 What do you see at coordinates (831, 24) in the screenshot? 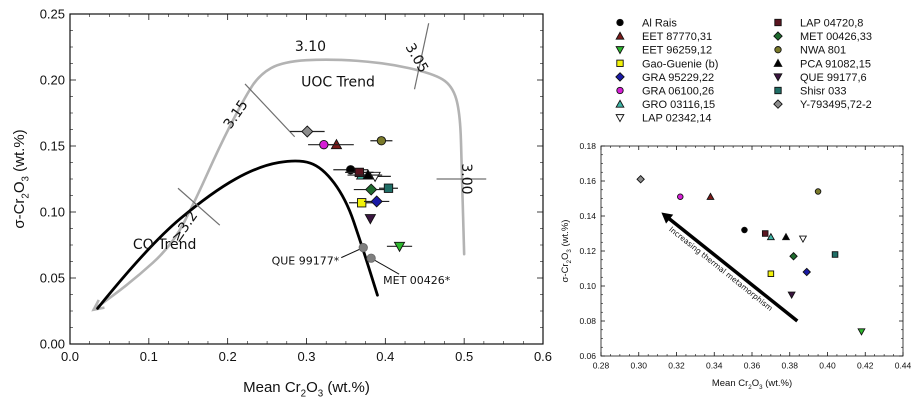
I see `legend-label: LAP 04720,8` at bounding box center [831, 24].